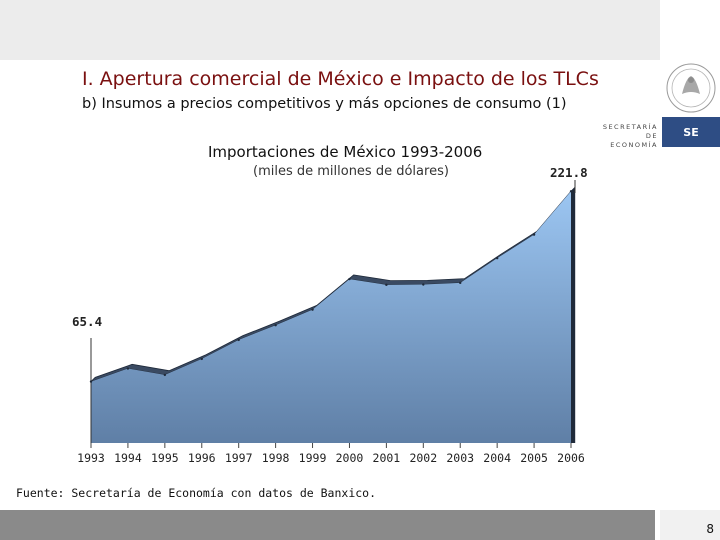 The width and height of the screenshot is (720, 540). Describe the element at coordinates (350, 458) in the screenshot. I see `x-tick-label-2000: 2000` at that location.